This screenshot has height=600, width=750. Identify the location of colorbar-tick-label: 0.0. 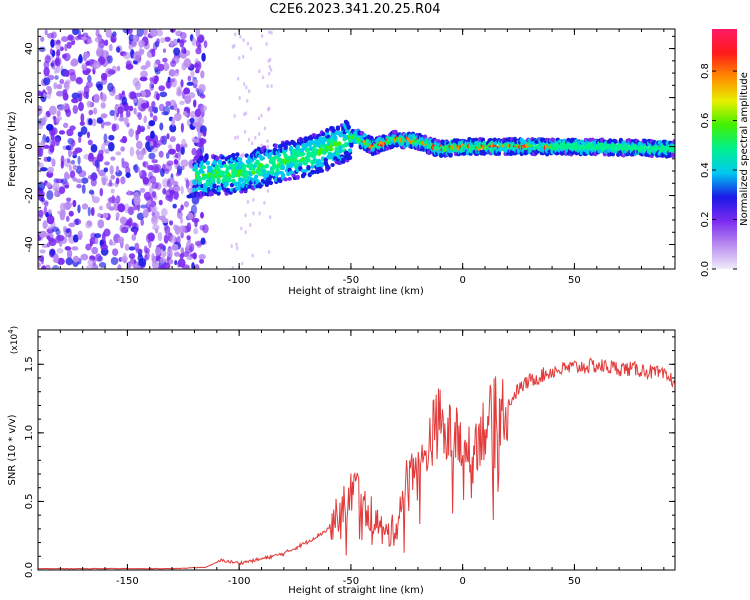
(705, 269).